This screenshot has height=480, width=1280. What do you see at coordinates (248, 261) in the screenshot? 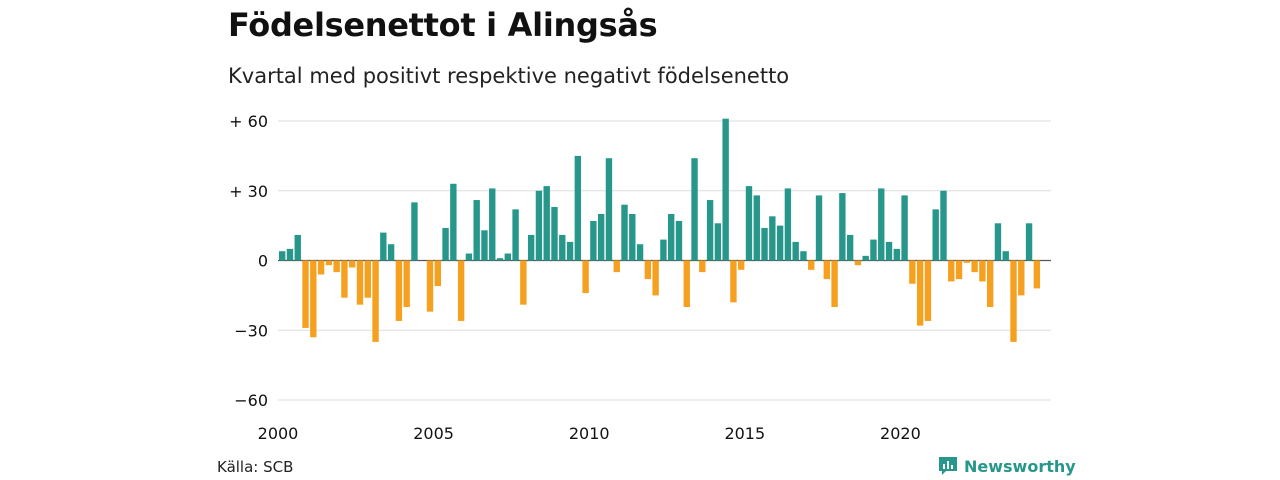
I see `y-axis: + 60 + 30 0 −30 −60` at bounding box center [248, 261].